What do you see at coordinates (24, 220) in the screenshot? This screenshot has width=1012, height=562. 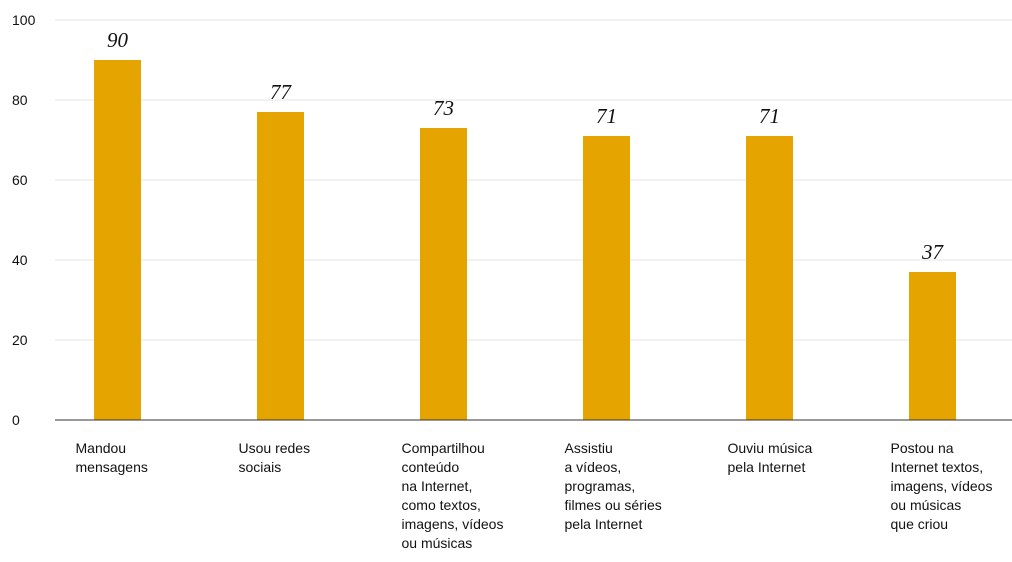 I see `y-axis-ticks: 0 20 40 60 80 100` at bounding box center [24, 220].